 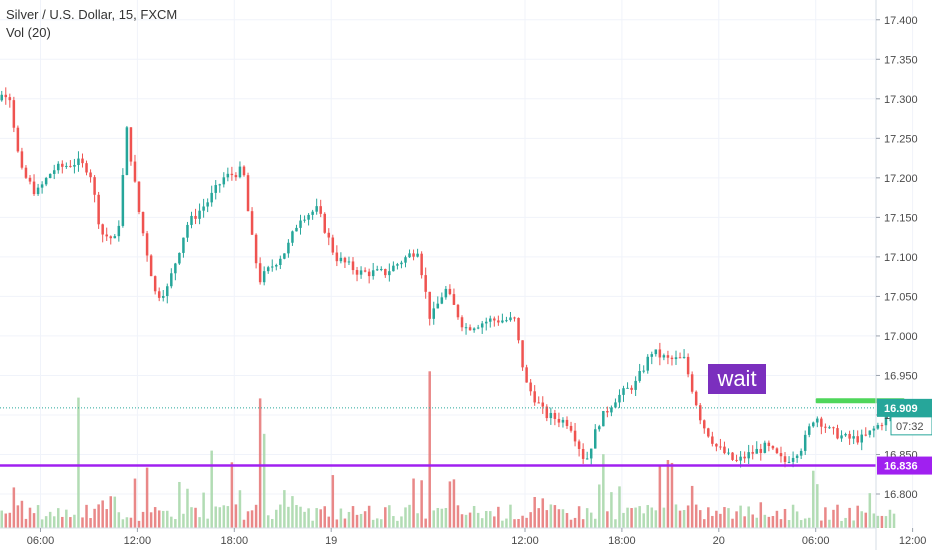 What do you see at coordinates (331, 541) in the screenshot?
I see `time-tick-label: 19` at bounding box center [331, 541].